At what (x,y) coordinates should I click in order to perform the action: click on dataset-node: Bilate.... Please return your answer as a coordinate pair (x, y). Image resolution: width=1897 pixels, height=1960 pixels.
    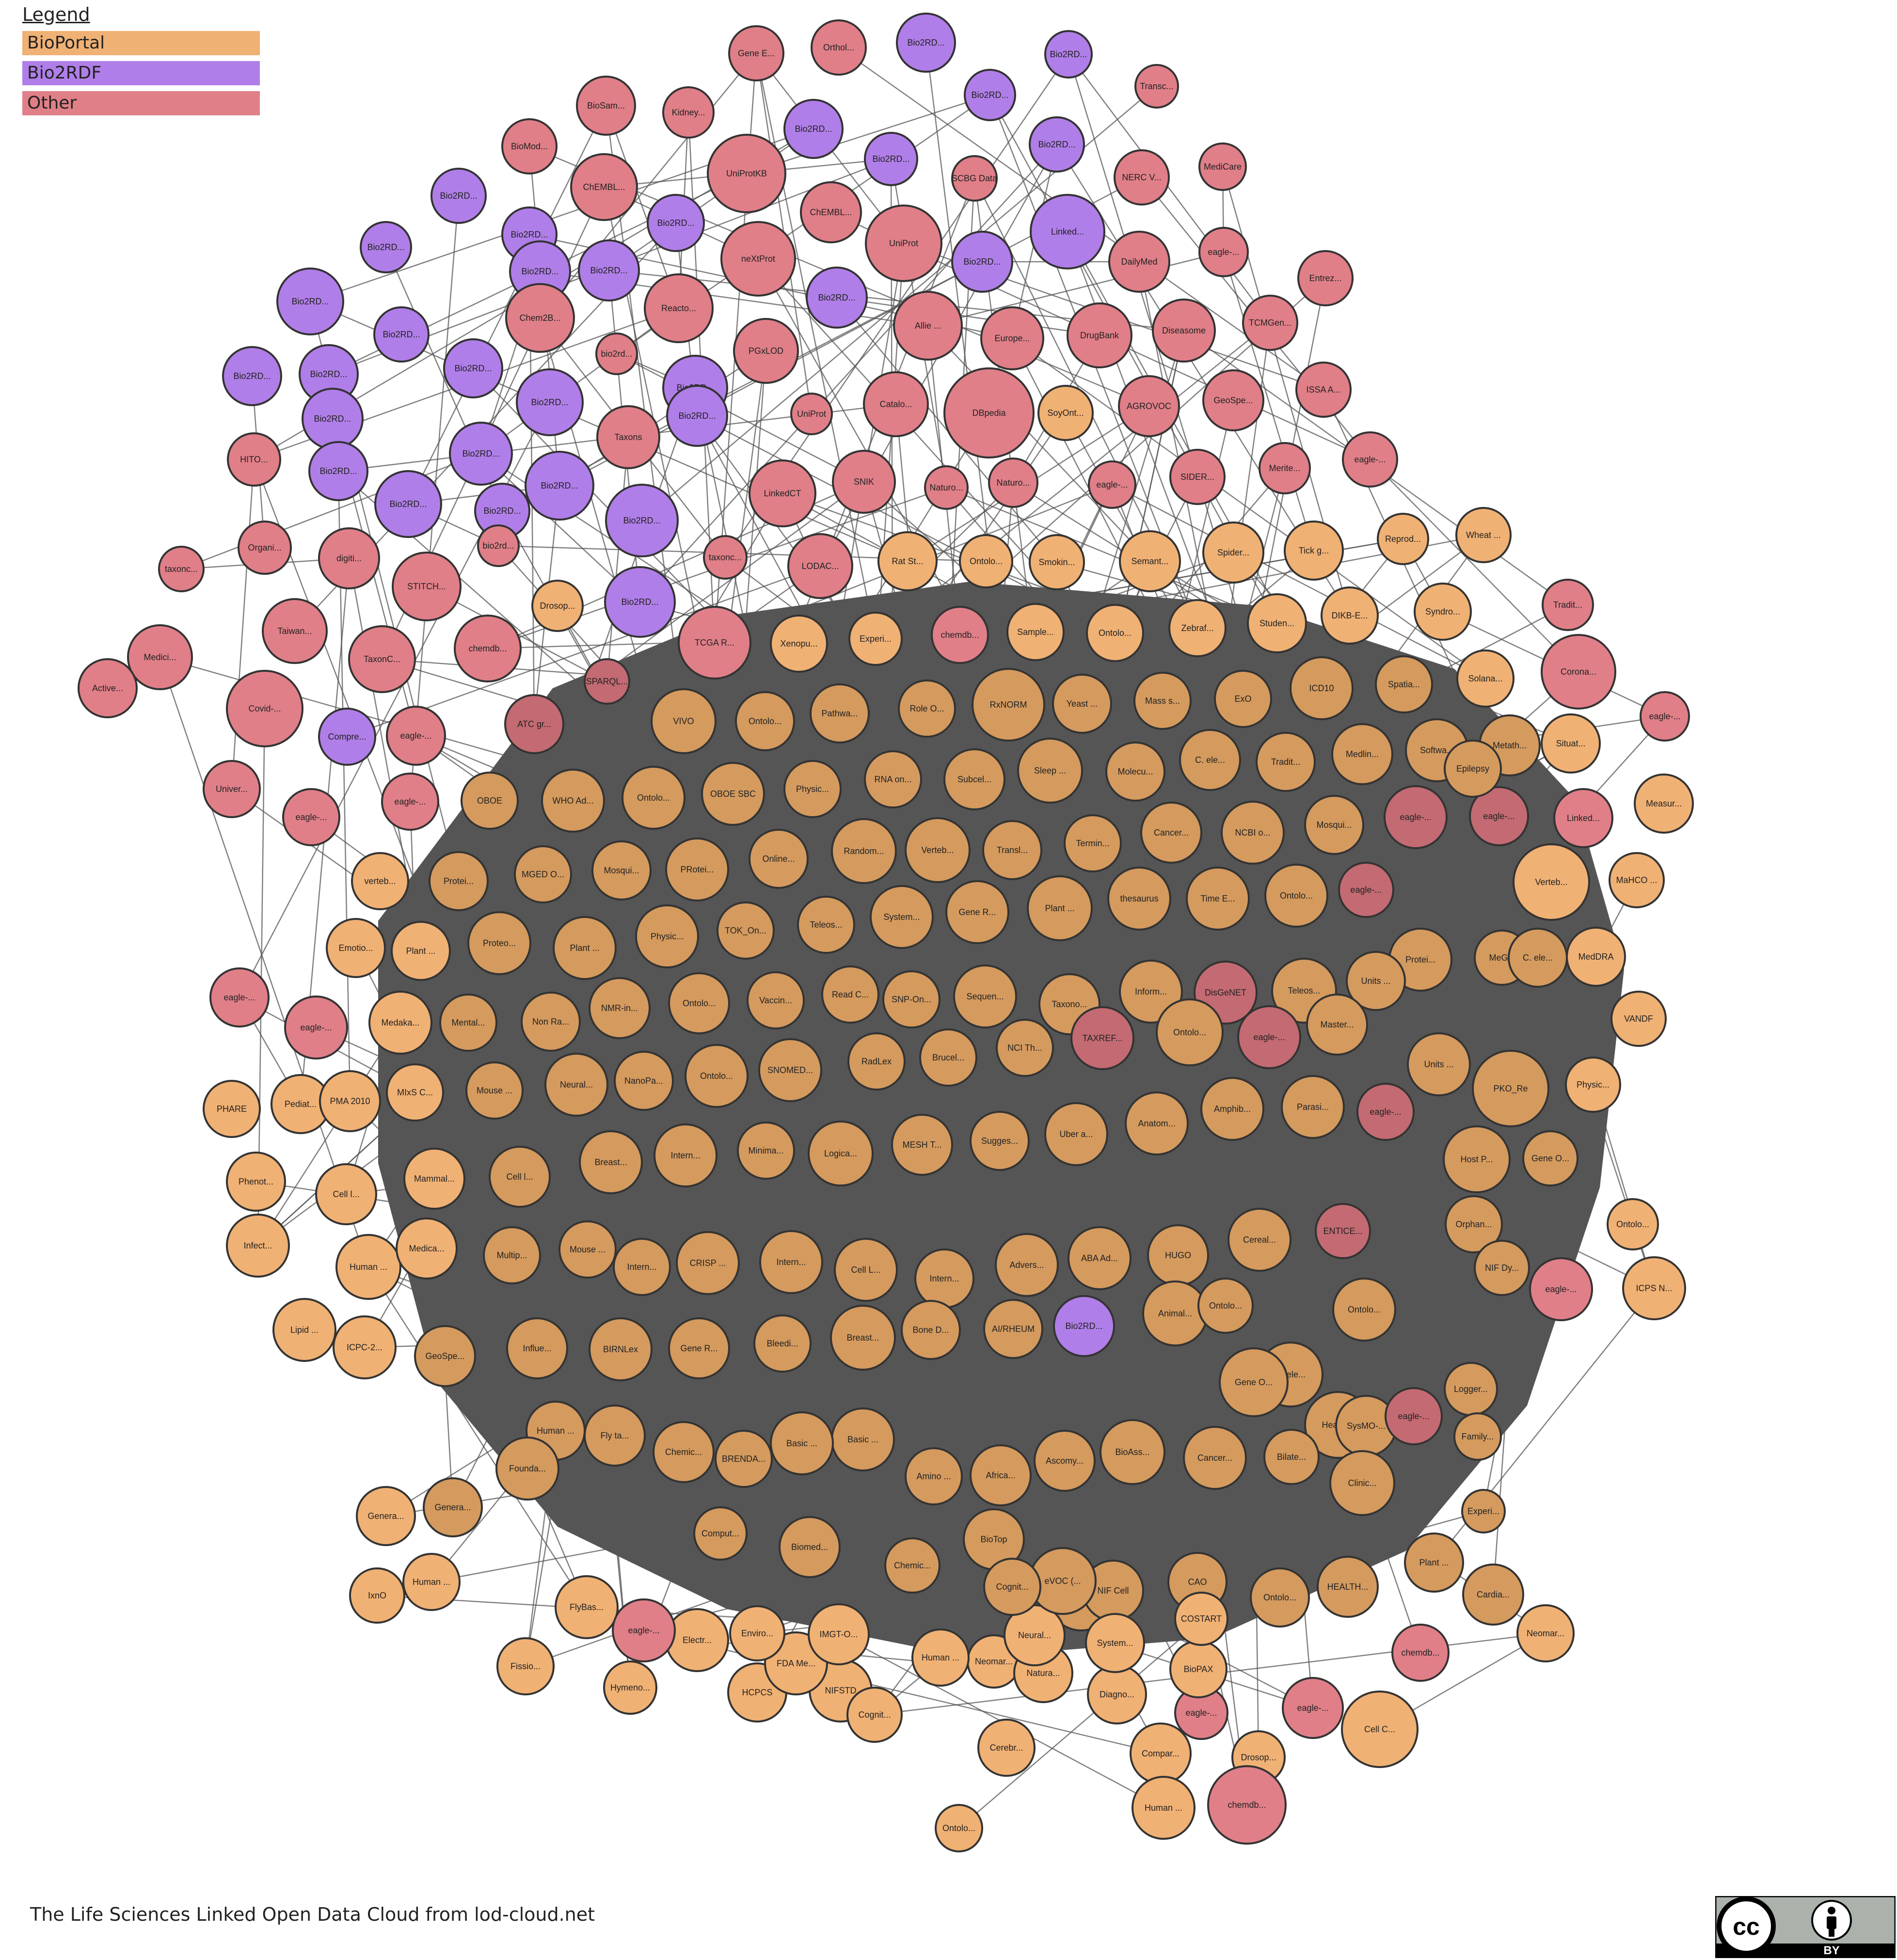
    Looking at the image, I should click on (1291, 1457).